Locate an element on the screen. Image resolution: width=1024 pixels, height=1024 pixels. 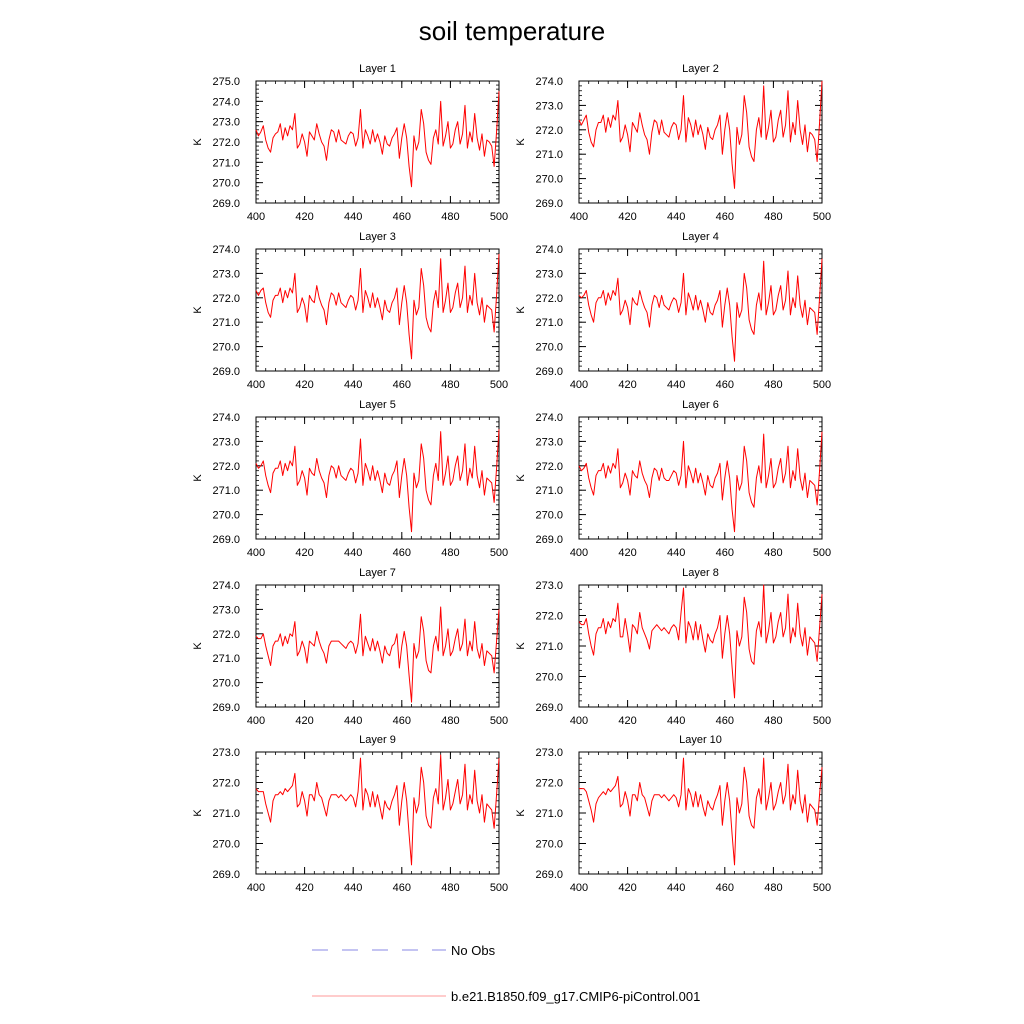
panel-title: Layer 9 is located at coordinates (377, 740).